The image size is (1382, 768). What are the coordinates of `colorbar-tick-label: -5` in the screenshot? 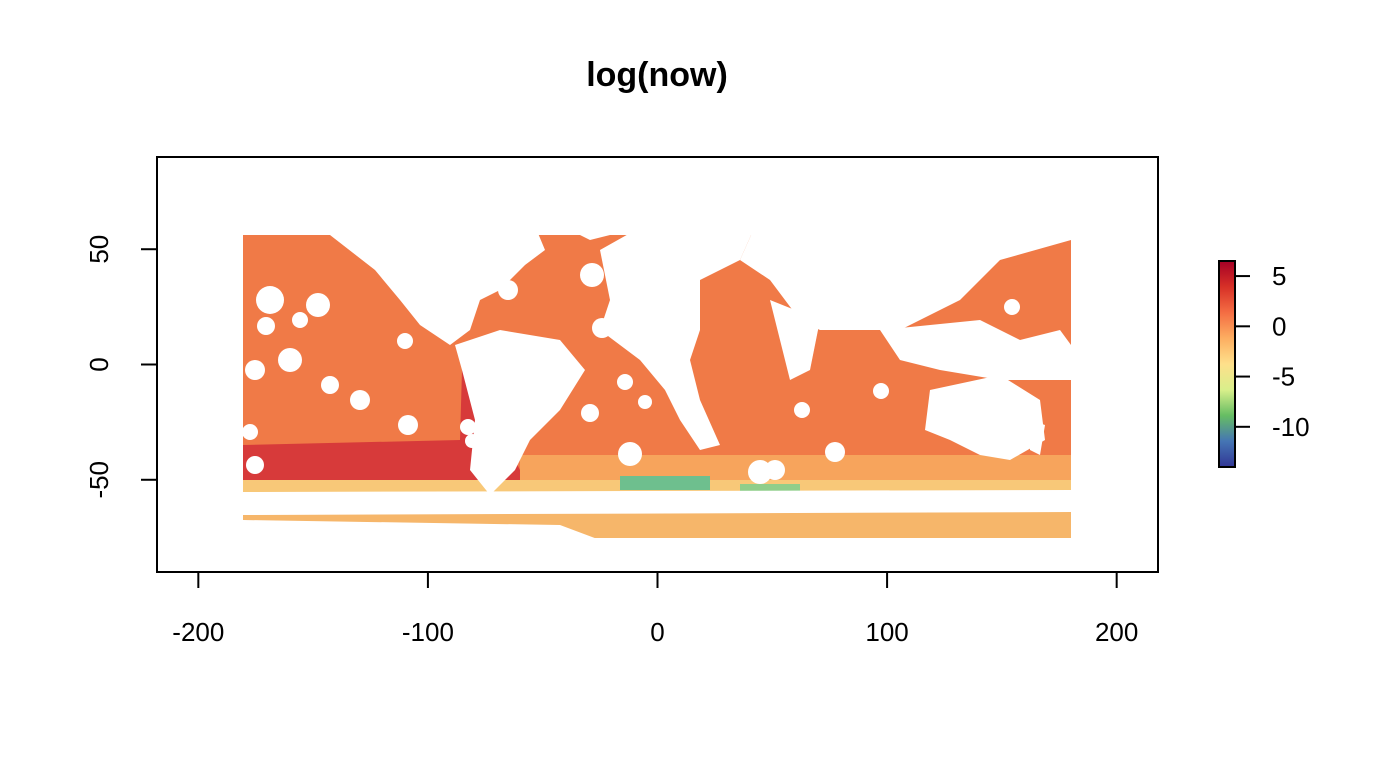 It's located at (1283, 377).